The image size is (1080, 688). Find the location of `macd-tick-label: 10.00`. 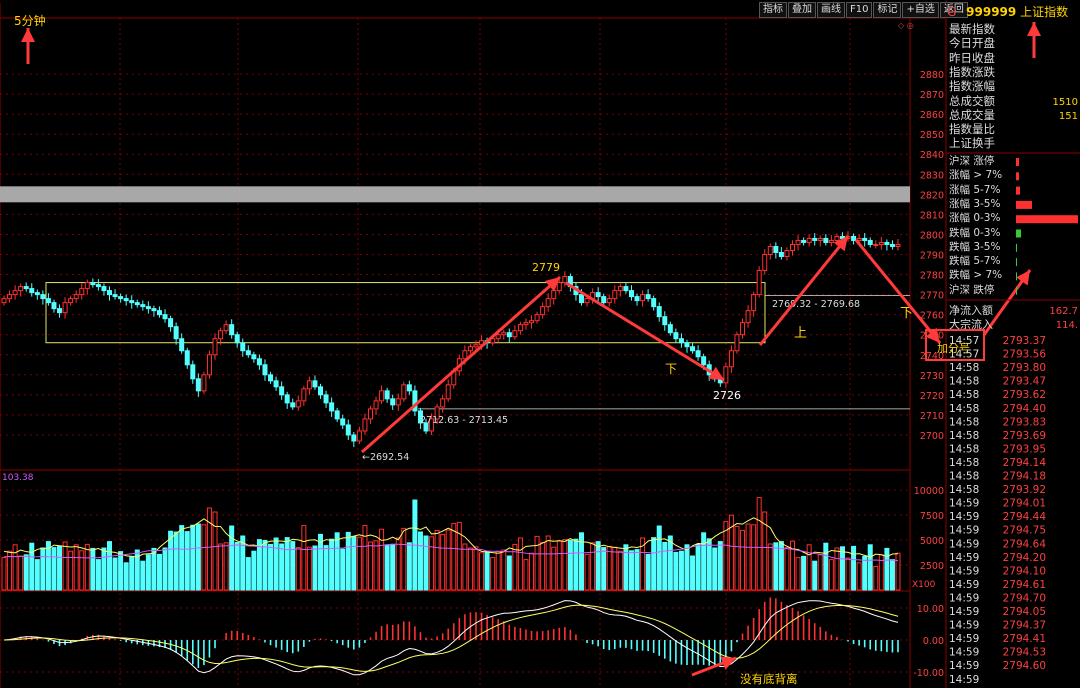

macd-tick-label: 10.00 is located at coordinates (930, 609).